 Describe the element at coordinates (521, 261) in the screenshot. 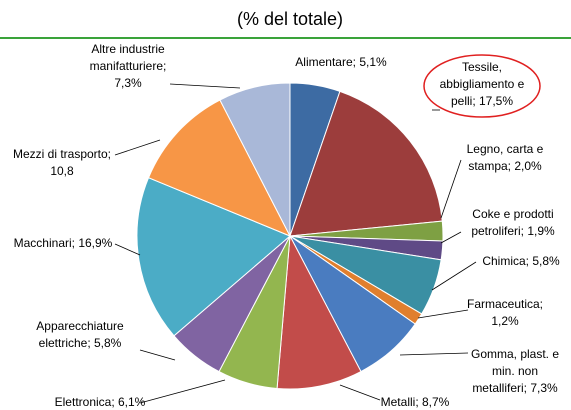

I see `data-label: Chimica; 5,8%` at that location.